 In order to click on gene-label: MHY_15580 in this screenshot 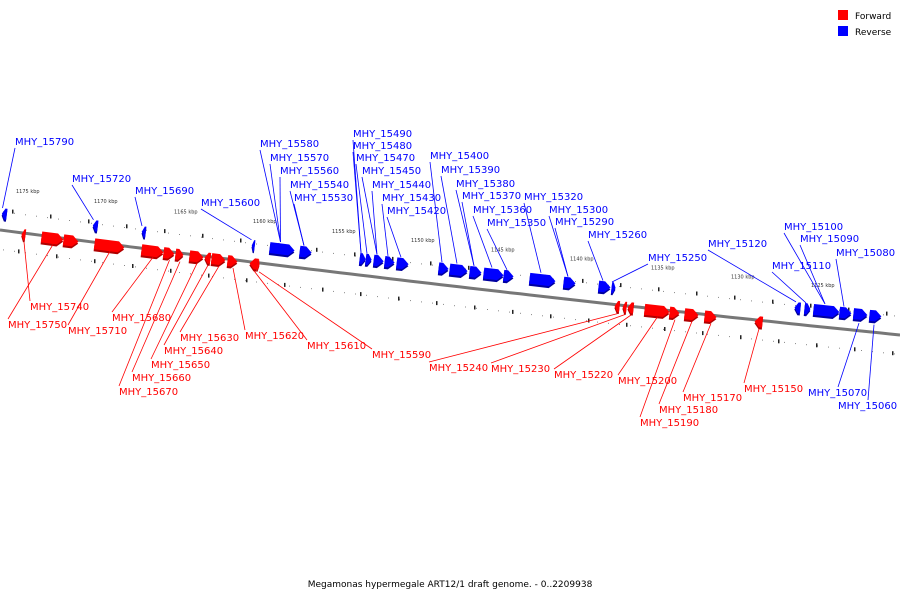, I will do `click(289, 144)`.